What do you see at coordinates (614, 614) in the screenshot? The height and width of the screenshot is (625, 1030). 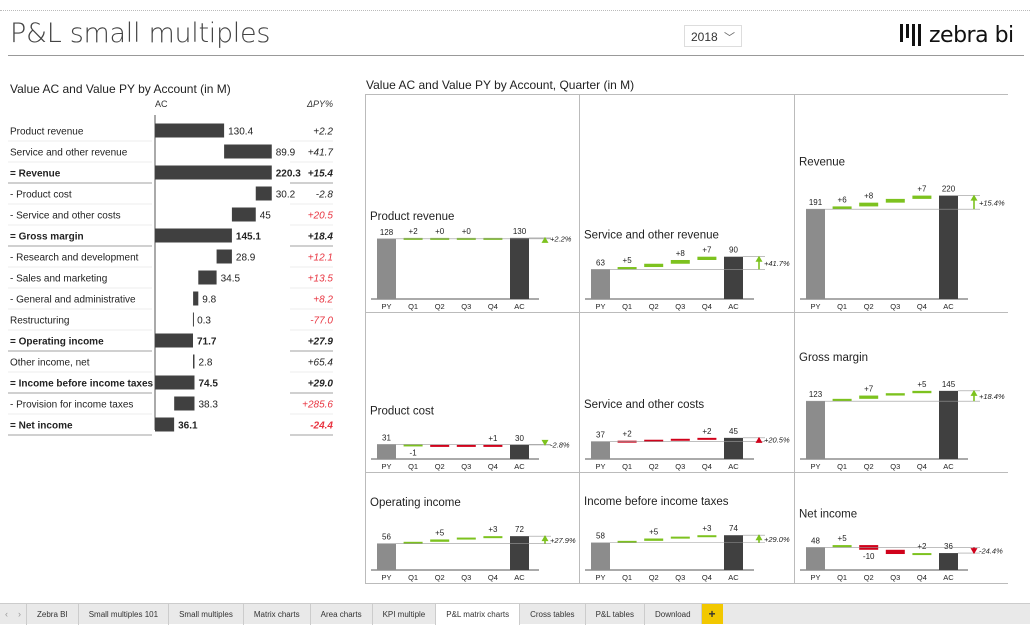 I see `tab-p-l-tables: P&L tables` at bounding box center [614, 614].